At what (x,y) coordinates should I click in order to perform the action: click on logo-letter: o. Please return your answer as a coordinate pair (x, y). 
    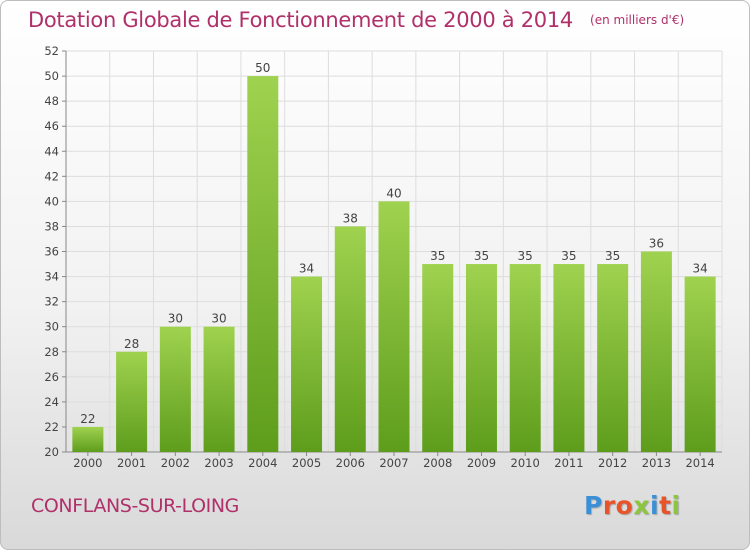
    Looking at the image, I should click on (624, 505).